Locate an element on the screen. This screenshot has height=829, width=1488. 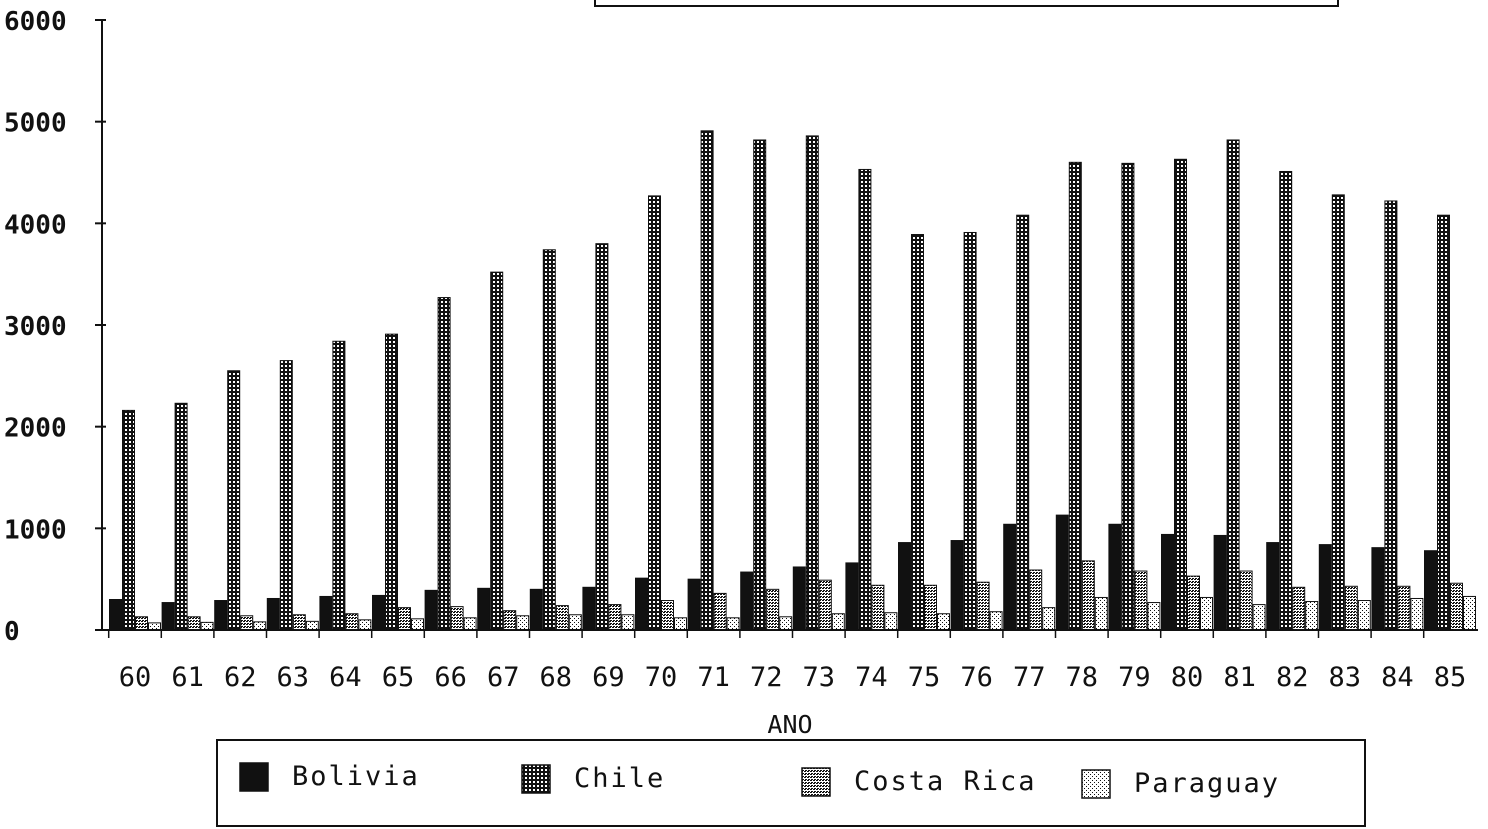
x-tick-label: 63 is located at coordinates (293, 677).